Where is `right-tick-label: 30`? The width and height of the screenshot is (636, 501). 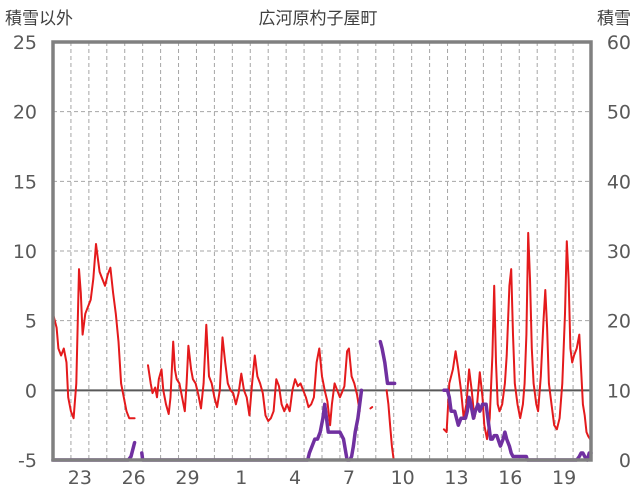 right-tick-label: 30 is located at coordinates (619, 252).